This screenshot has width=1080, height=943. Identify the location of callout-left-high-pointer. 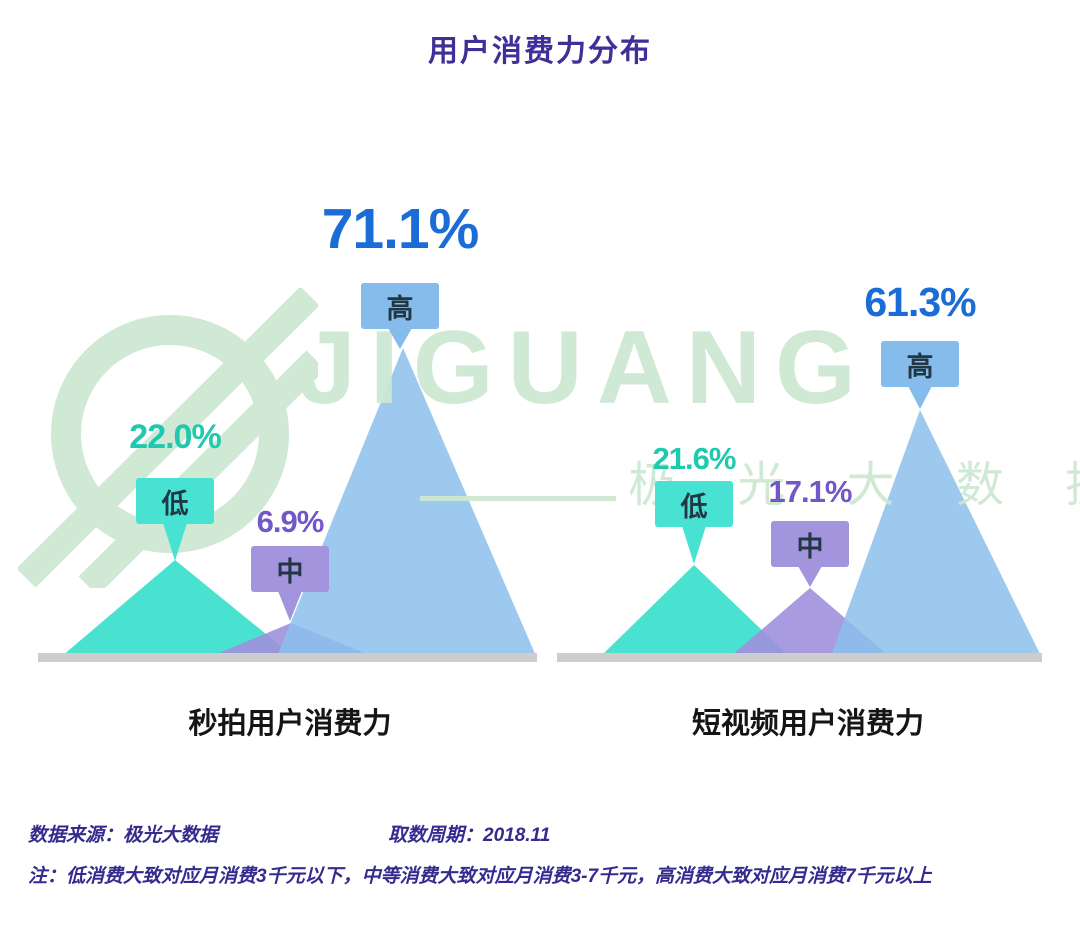
(400, 338).